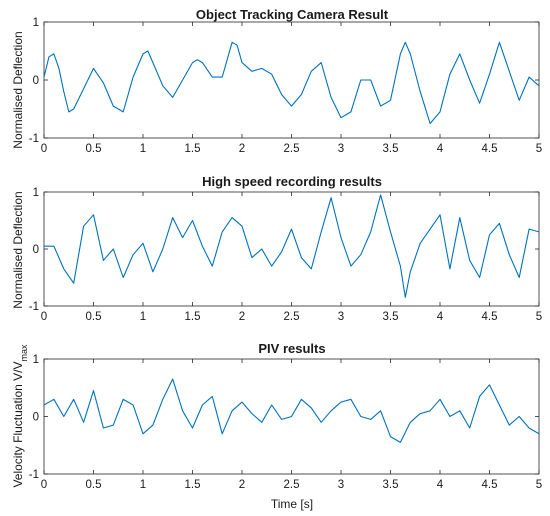 The width and height of the screenshot is (550, 516). Describe the element at coordinates (291, 348) in the screenshot. I see `chart-title: PIV results` at that location.